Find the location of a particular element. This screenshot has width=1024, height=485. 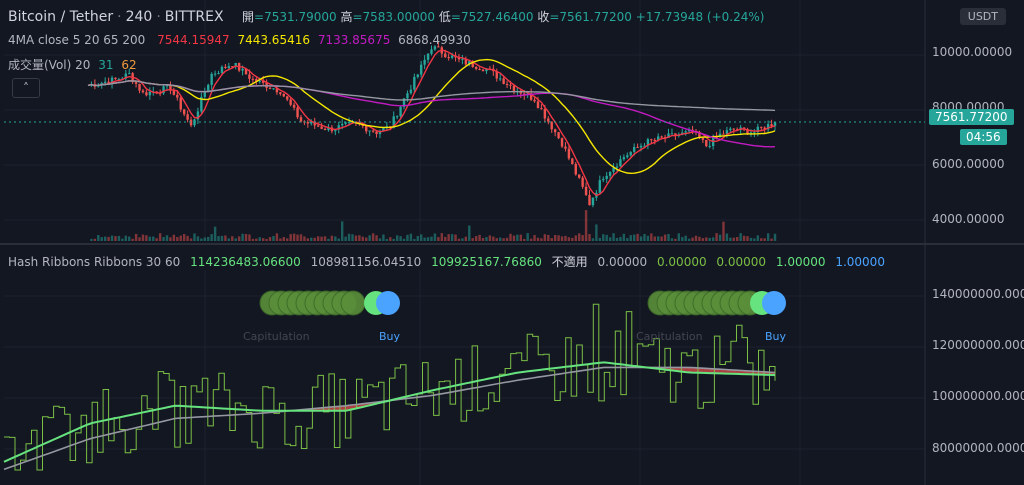

ma-label: 4MA close 5 20 65 200 is located at coordinates (77, 40).